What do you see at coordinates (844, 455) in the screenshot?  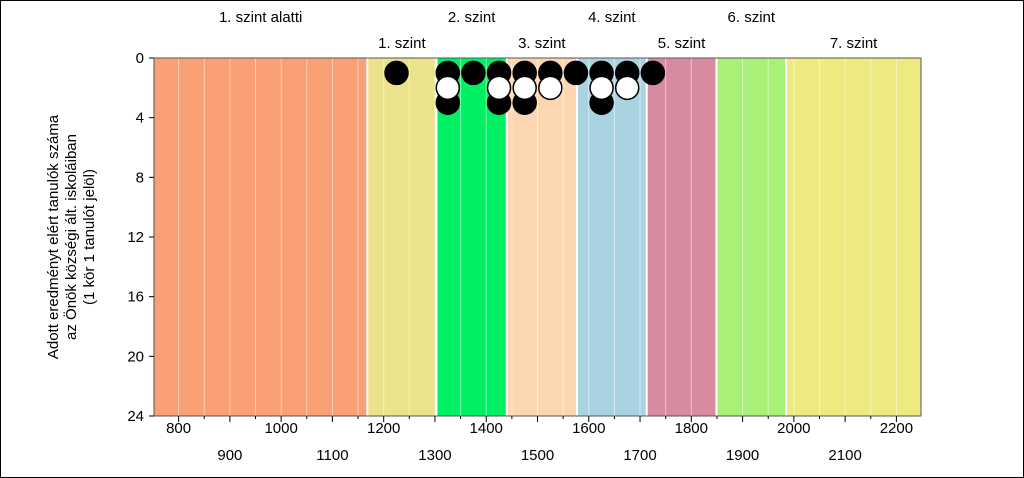 I see `x-tick-label: 2100` at bounding box center [844, 455].